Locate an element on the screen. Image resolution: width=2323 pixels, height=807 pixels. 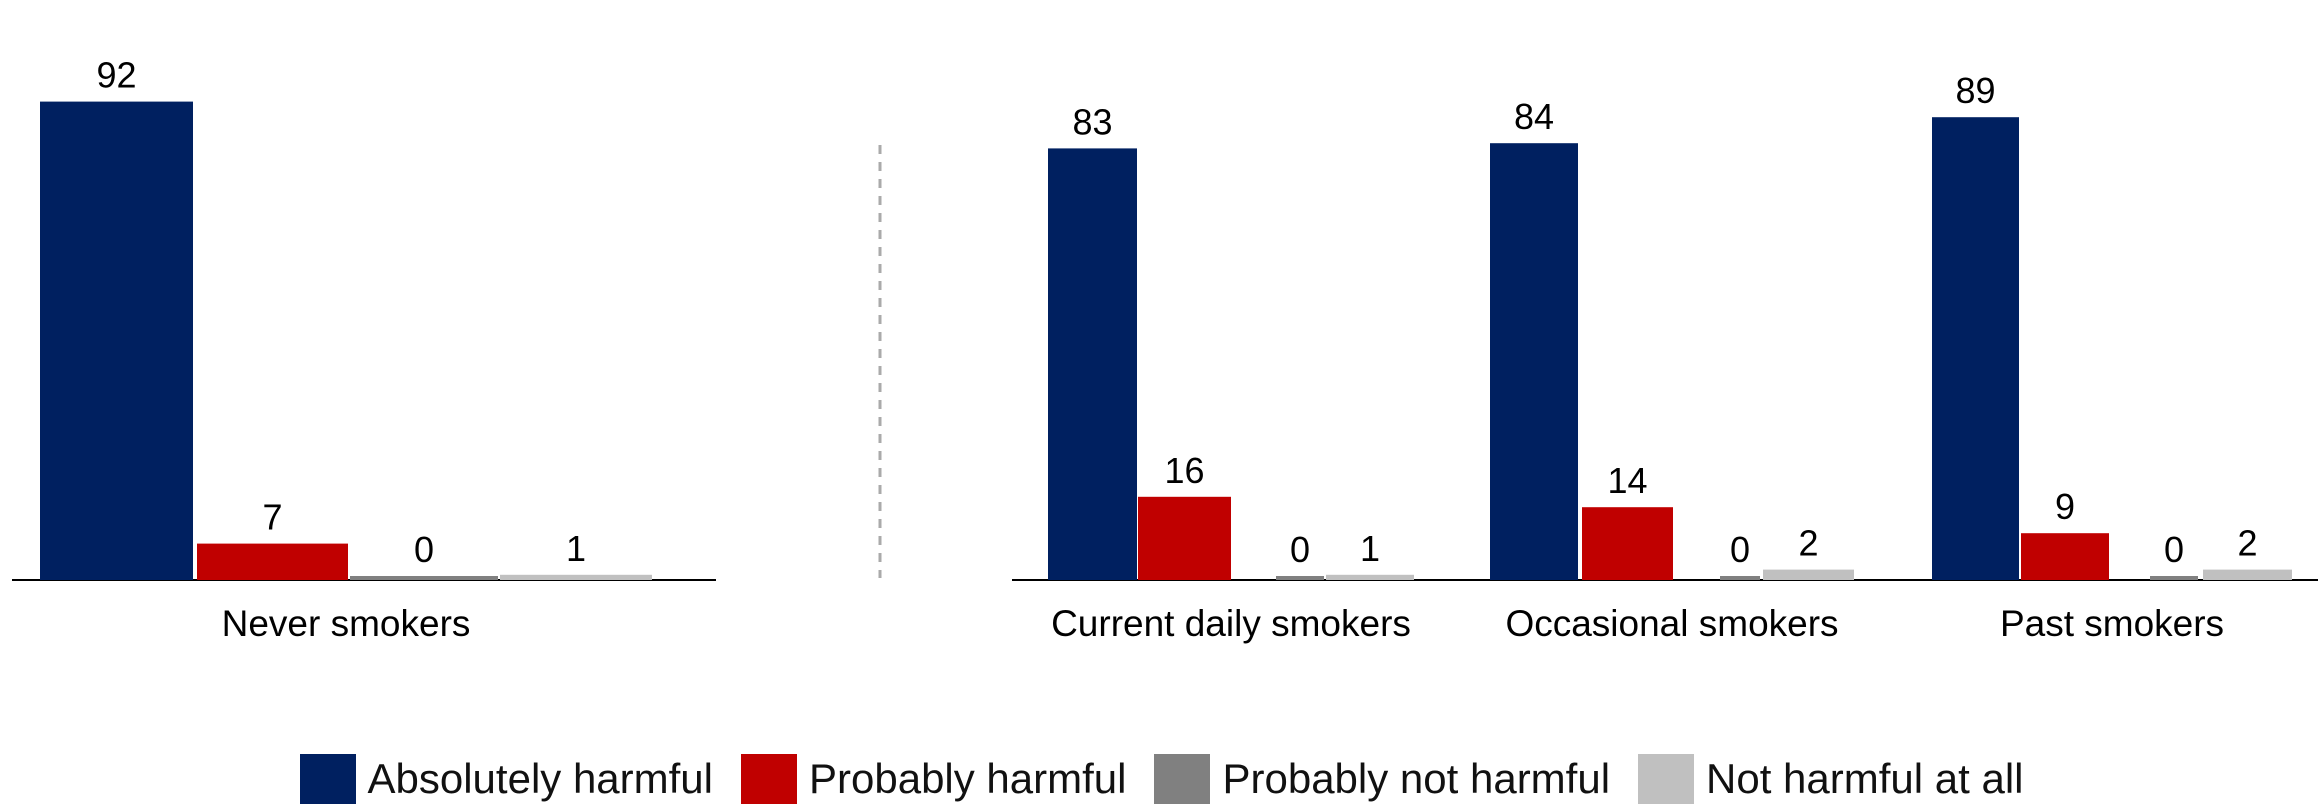
legend-swatch-absolutely-harmful is located at coordinates (327, 778).